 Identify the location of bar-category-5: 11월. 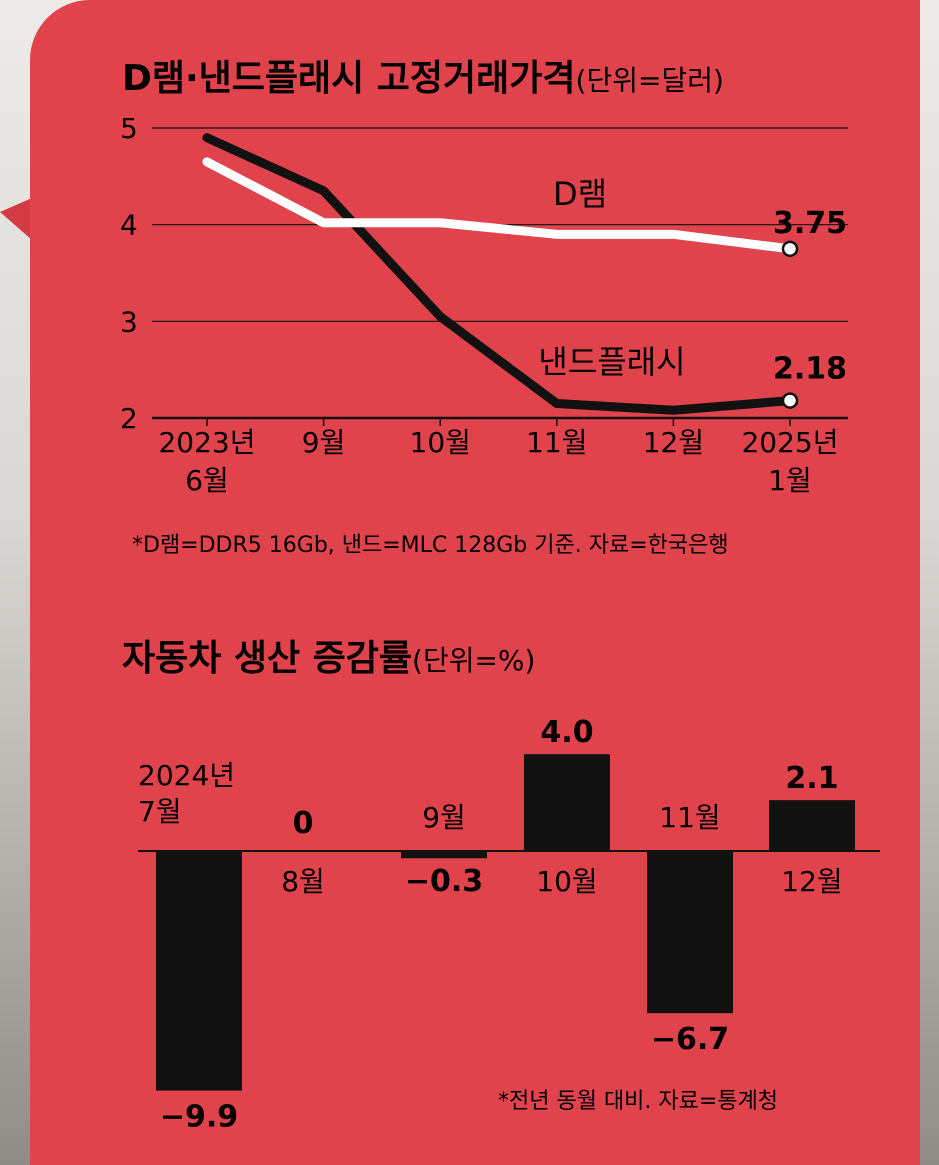
(689, 817).